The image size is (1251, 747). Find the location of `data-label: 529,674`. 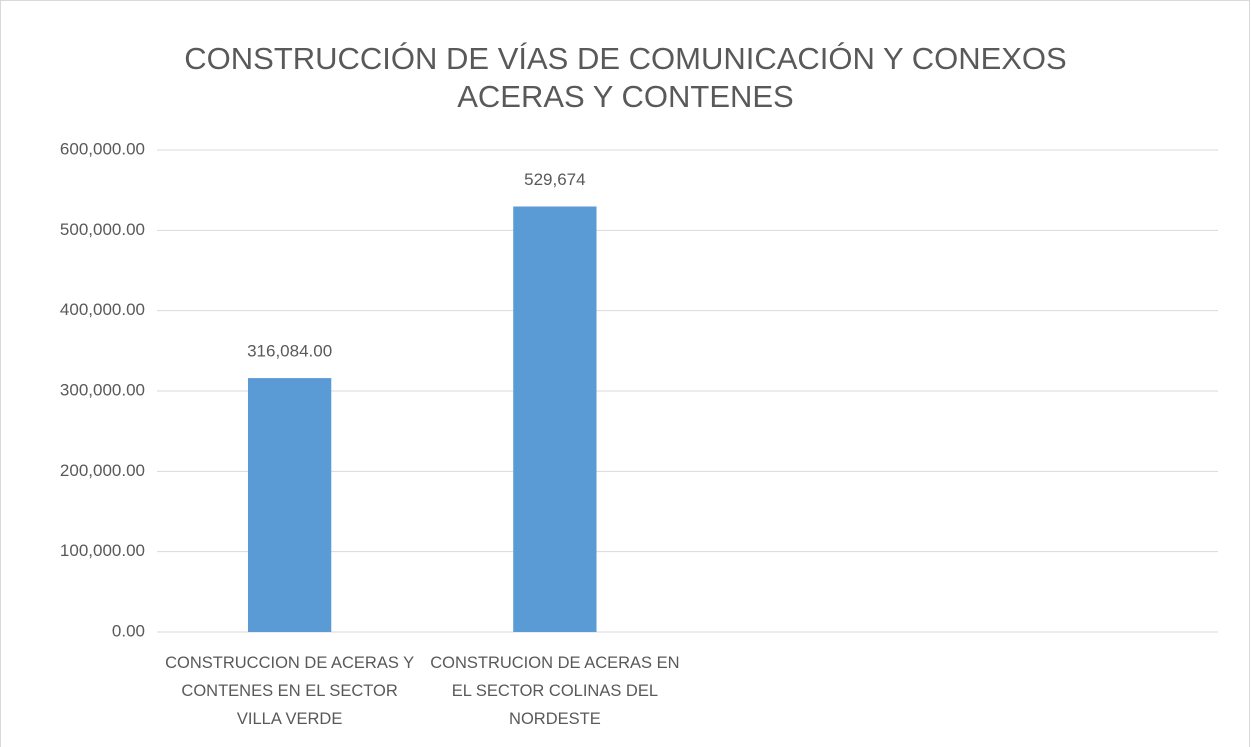

data-label: 529,674 is located at coordinates (554, 179).